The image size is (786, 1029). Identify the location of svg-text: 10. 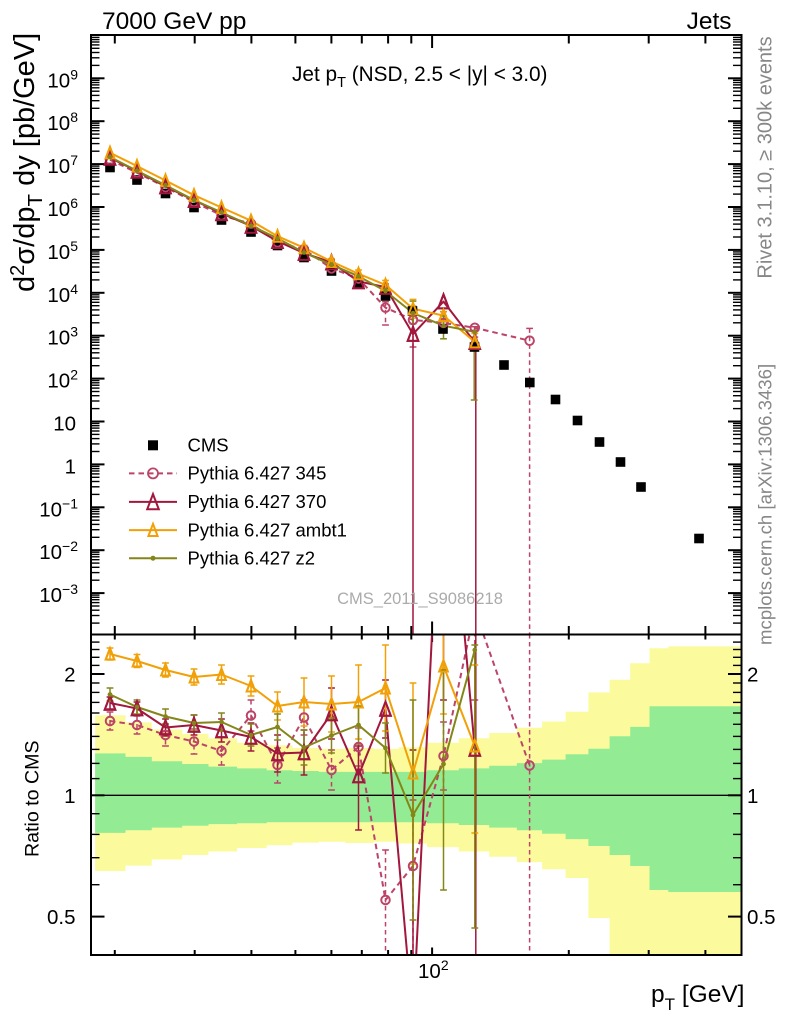
(64, 424).